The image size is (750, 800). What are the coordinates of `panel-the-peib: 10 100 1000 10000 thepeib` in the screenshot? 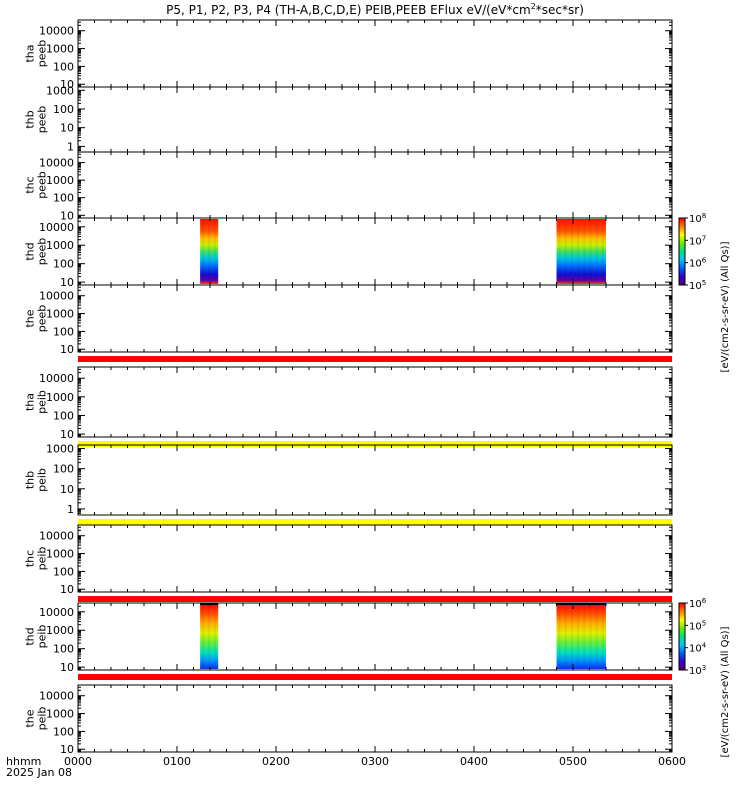 It's located at (348, 720).